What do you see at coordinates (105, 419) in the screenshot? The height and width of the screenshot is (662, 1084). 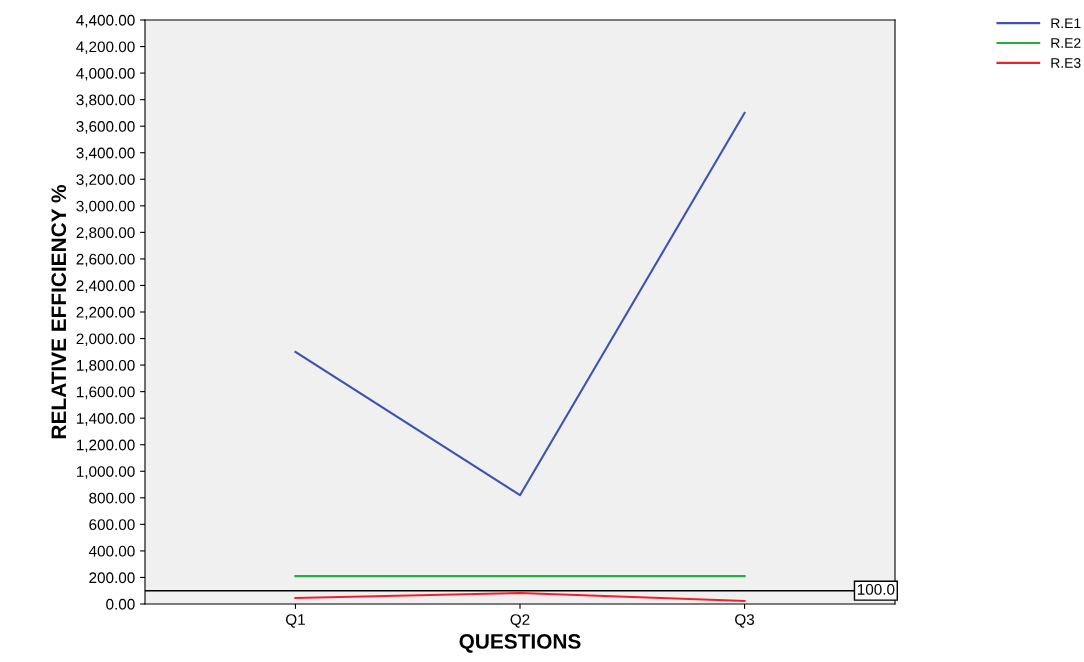 I see `y-tick-label: 1,400.00` at bounding box center [105, 419].